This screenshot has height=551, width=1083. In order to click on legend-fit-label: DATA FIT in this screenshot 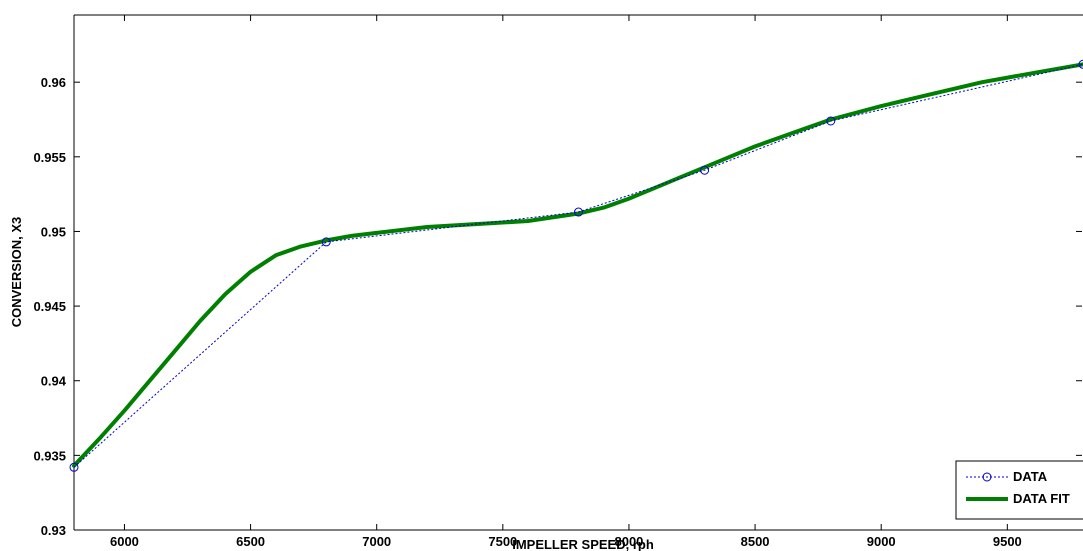, I will do `click(1041, 498)`.